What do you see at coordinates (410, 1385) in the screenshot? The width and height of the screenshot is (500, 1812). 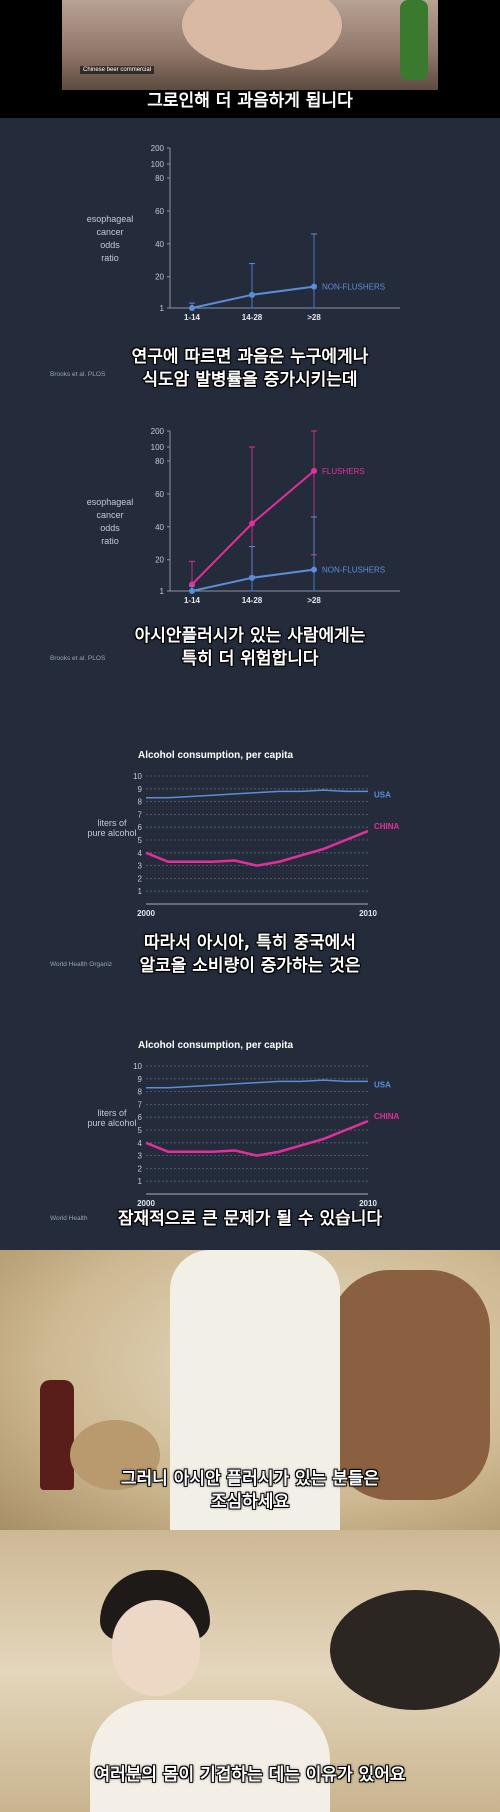 I see `sofa-shape` at bounding box center [410, 1385].